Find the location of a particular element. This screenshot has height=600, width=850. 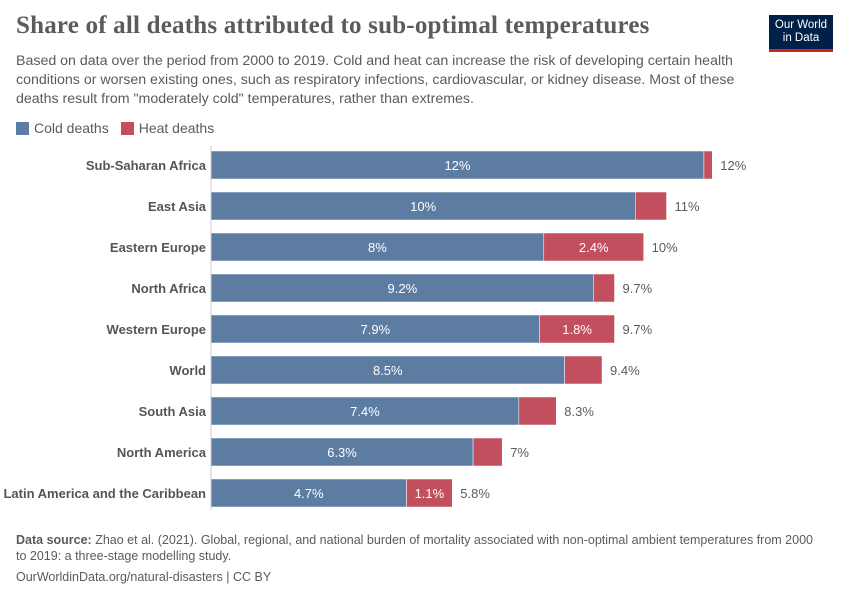

total-label: 12% is located at coordinates (733, 165).